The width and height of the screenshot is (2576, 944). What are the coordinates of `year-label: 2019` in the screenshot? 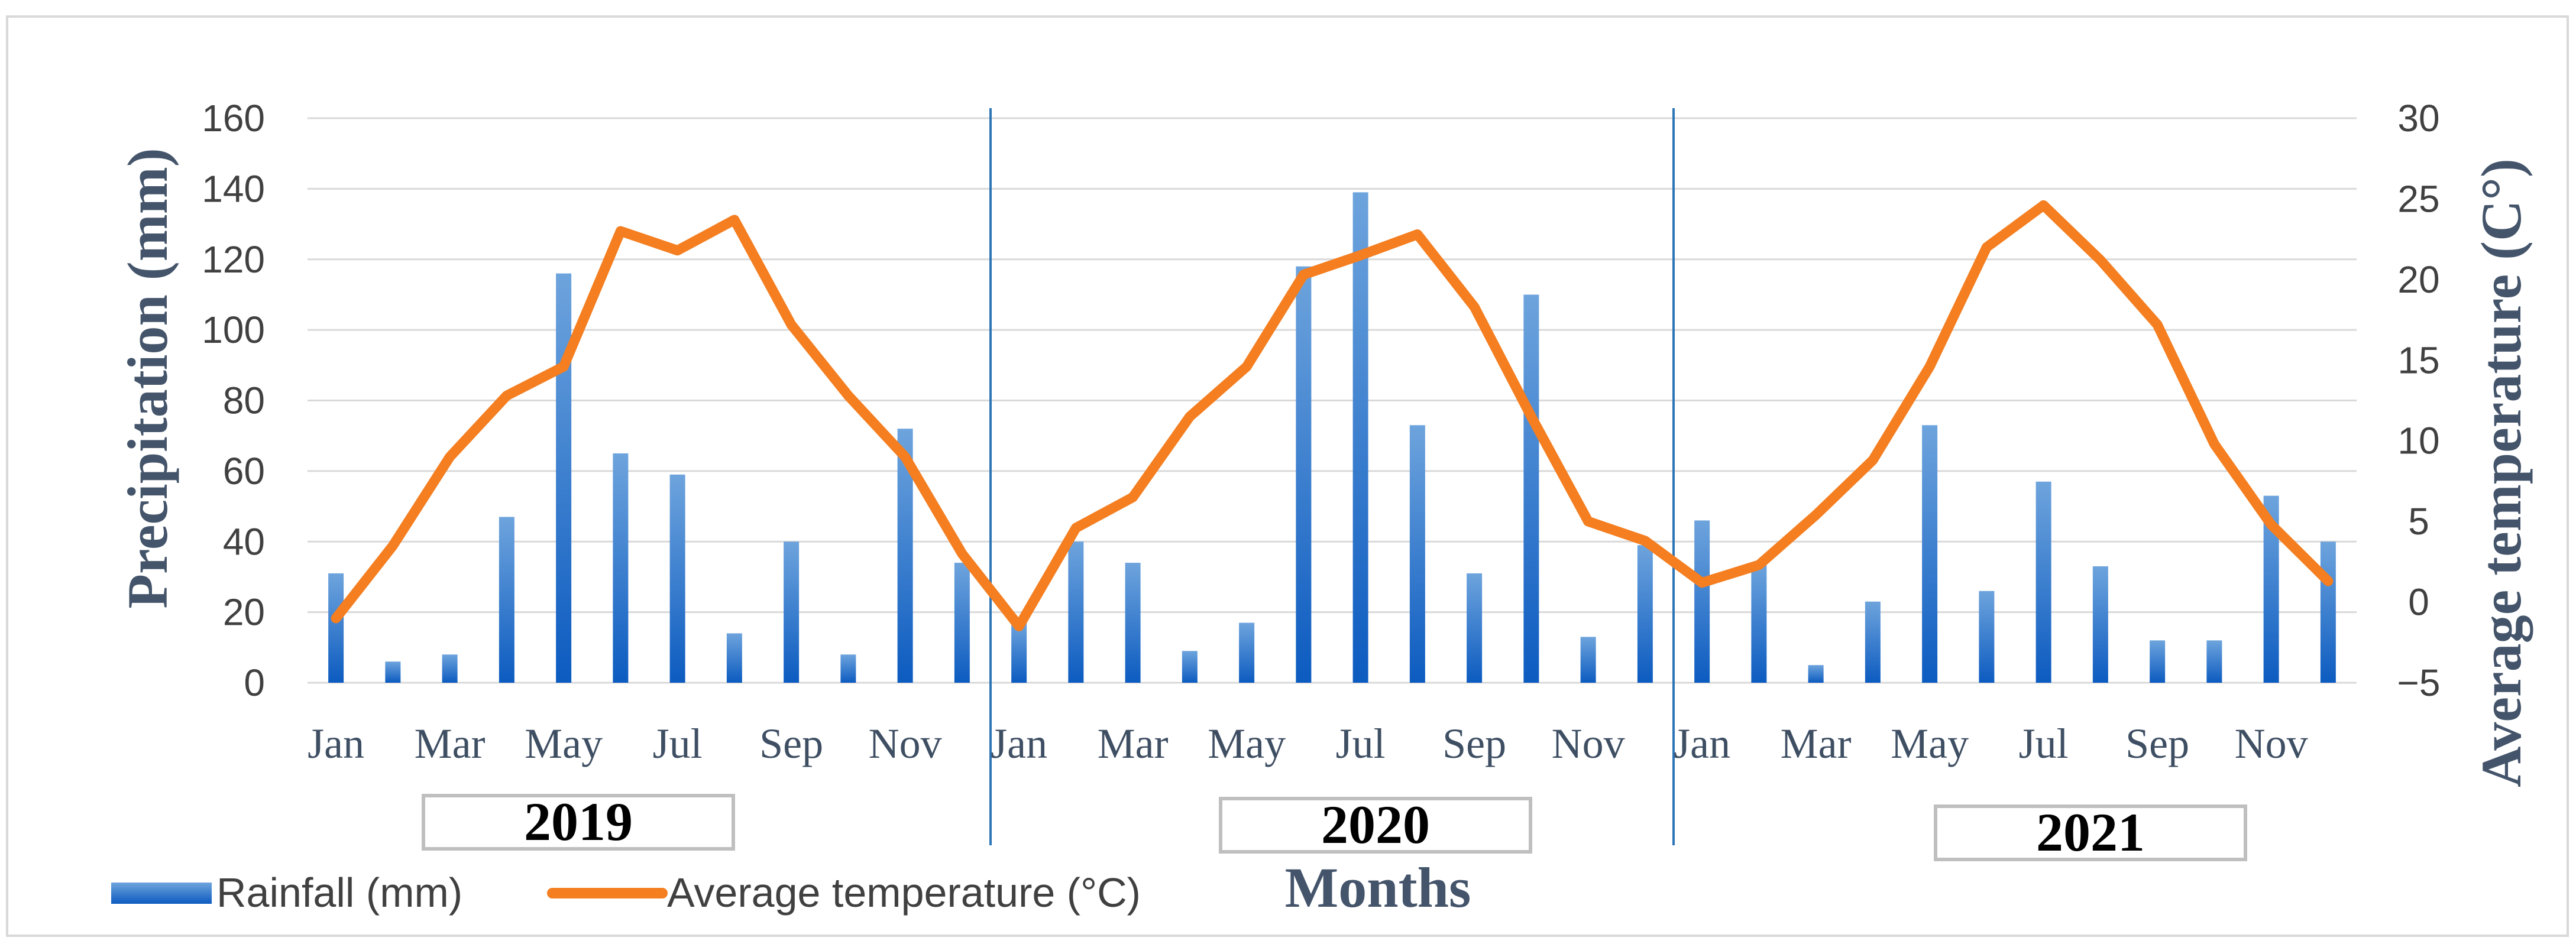 It's located at (579, 821).